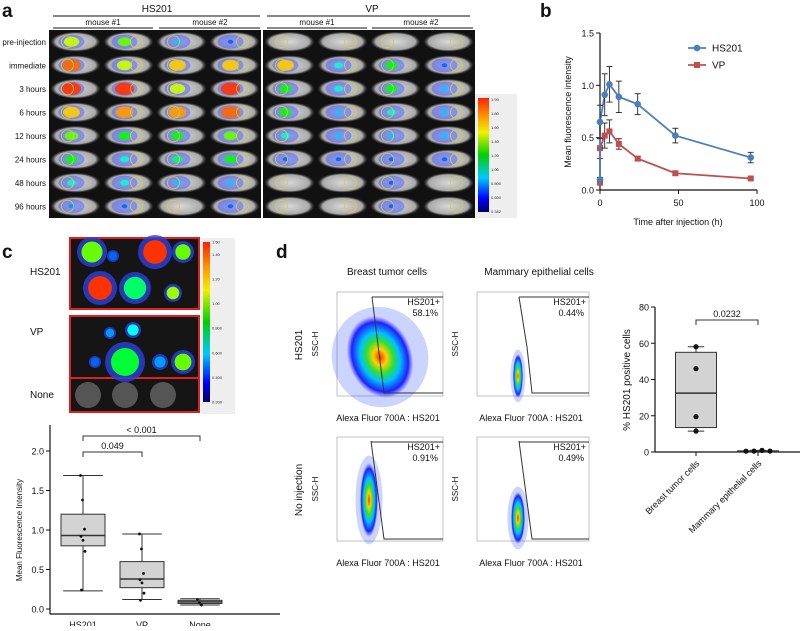 Image resolution: width=800 pixels, height=631 pixels. Describe the element at coordinates (675, 131) in the screenshot. I see `series-line-hs201` at that location.